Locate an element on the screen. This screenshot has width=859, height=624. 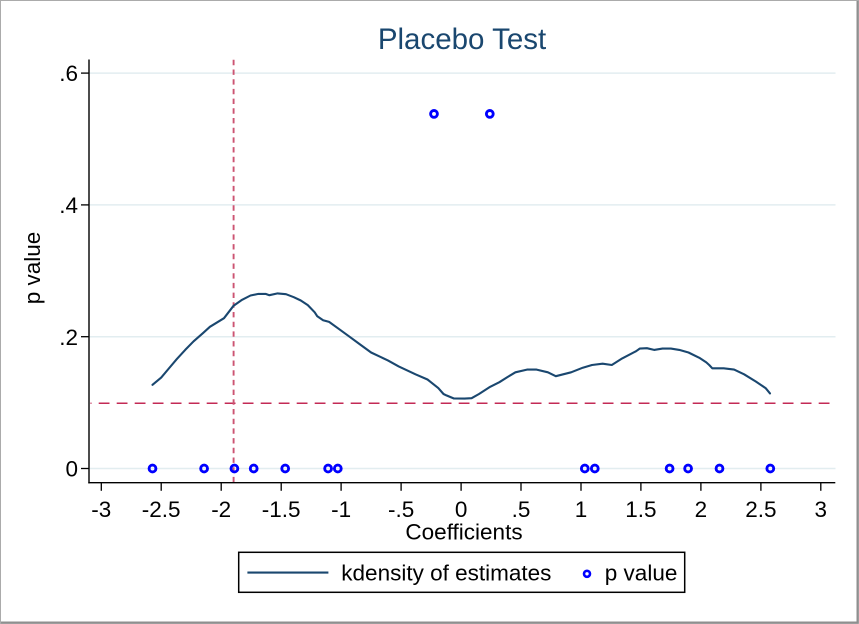
svg-text: Placebo Test is located at coordinates (462, 39).